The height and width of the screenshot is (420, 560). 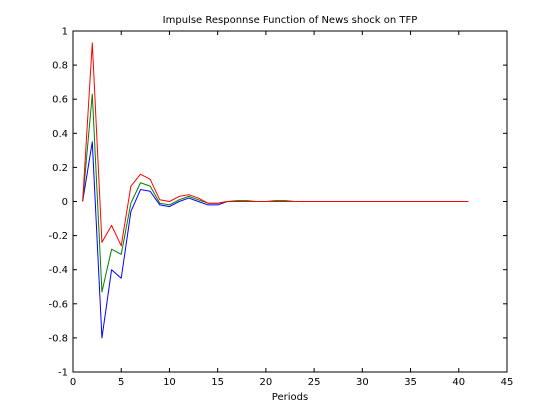 I want to click on x-tick-label: 35, so click(x=410, y=382).